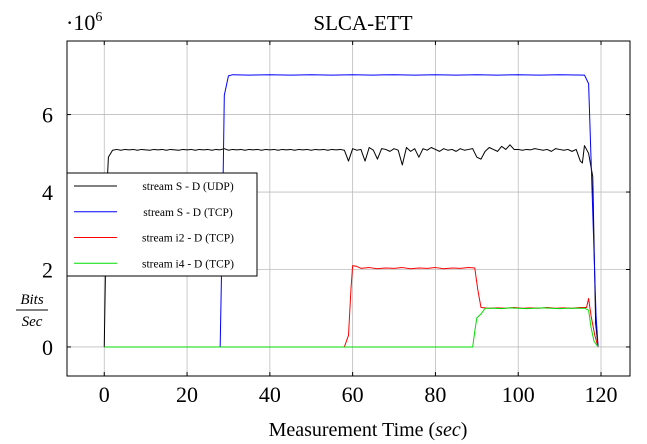 This screenshot has width=647, height=444. What do you see at coordinates (464, 430) in the screenshot?
I see `x-axis-label-close: )` at bounding box center [464, 430].